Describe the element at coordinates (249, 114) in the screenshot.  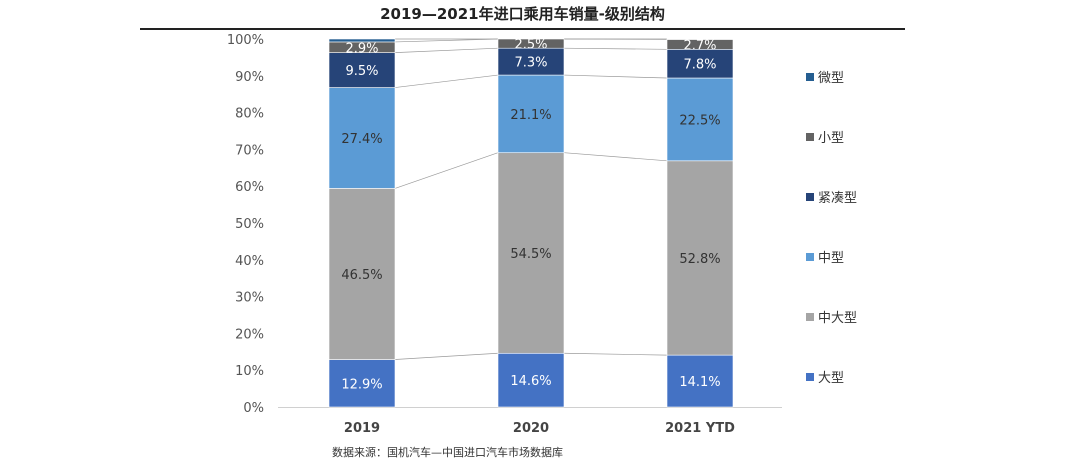
I see `y-tick-label: 80%` at that location.